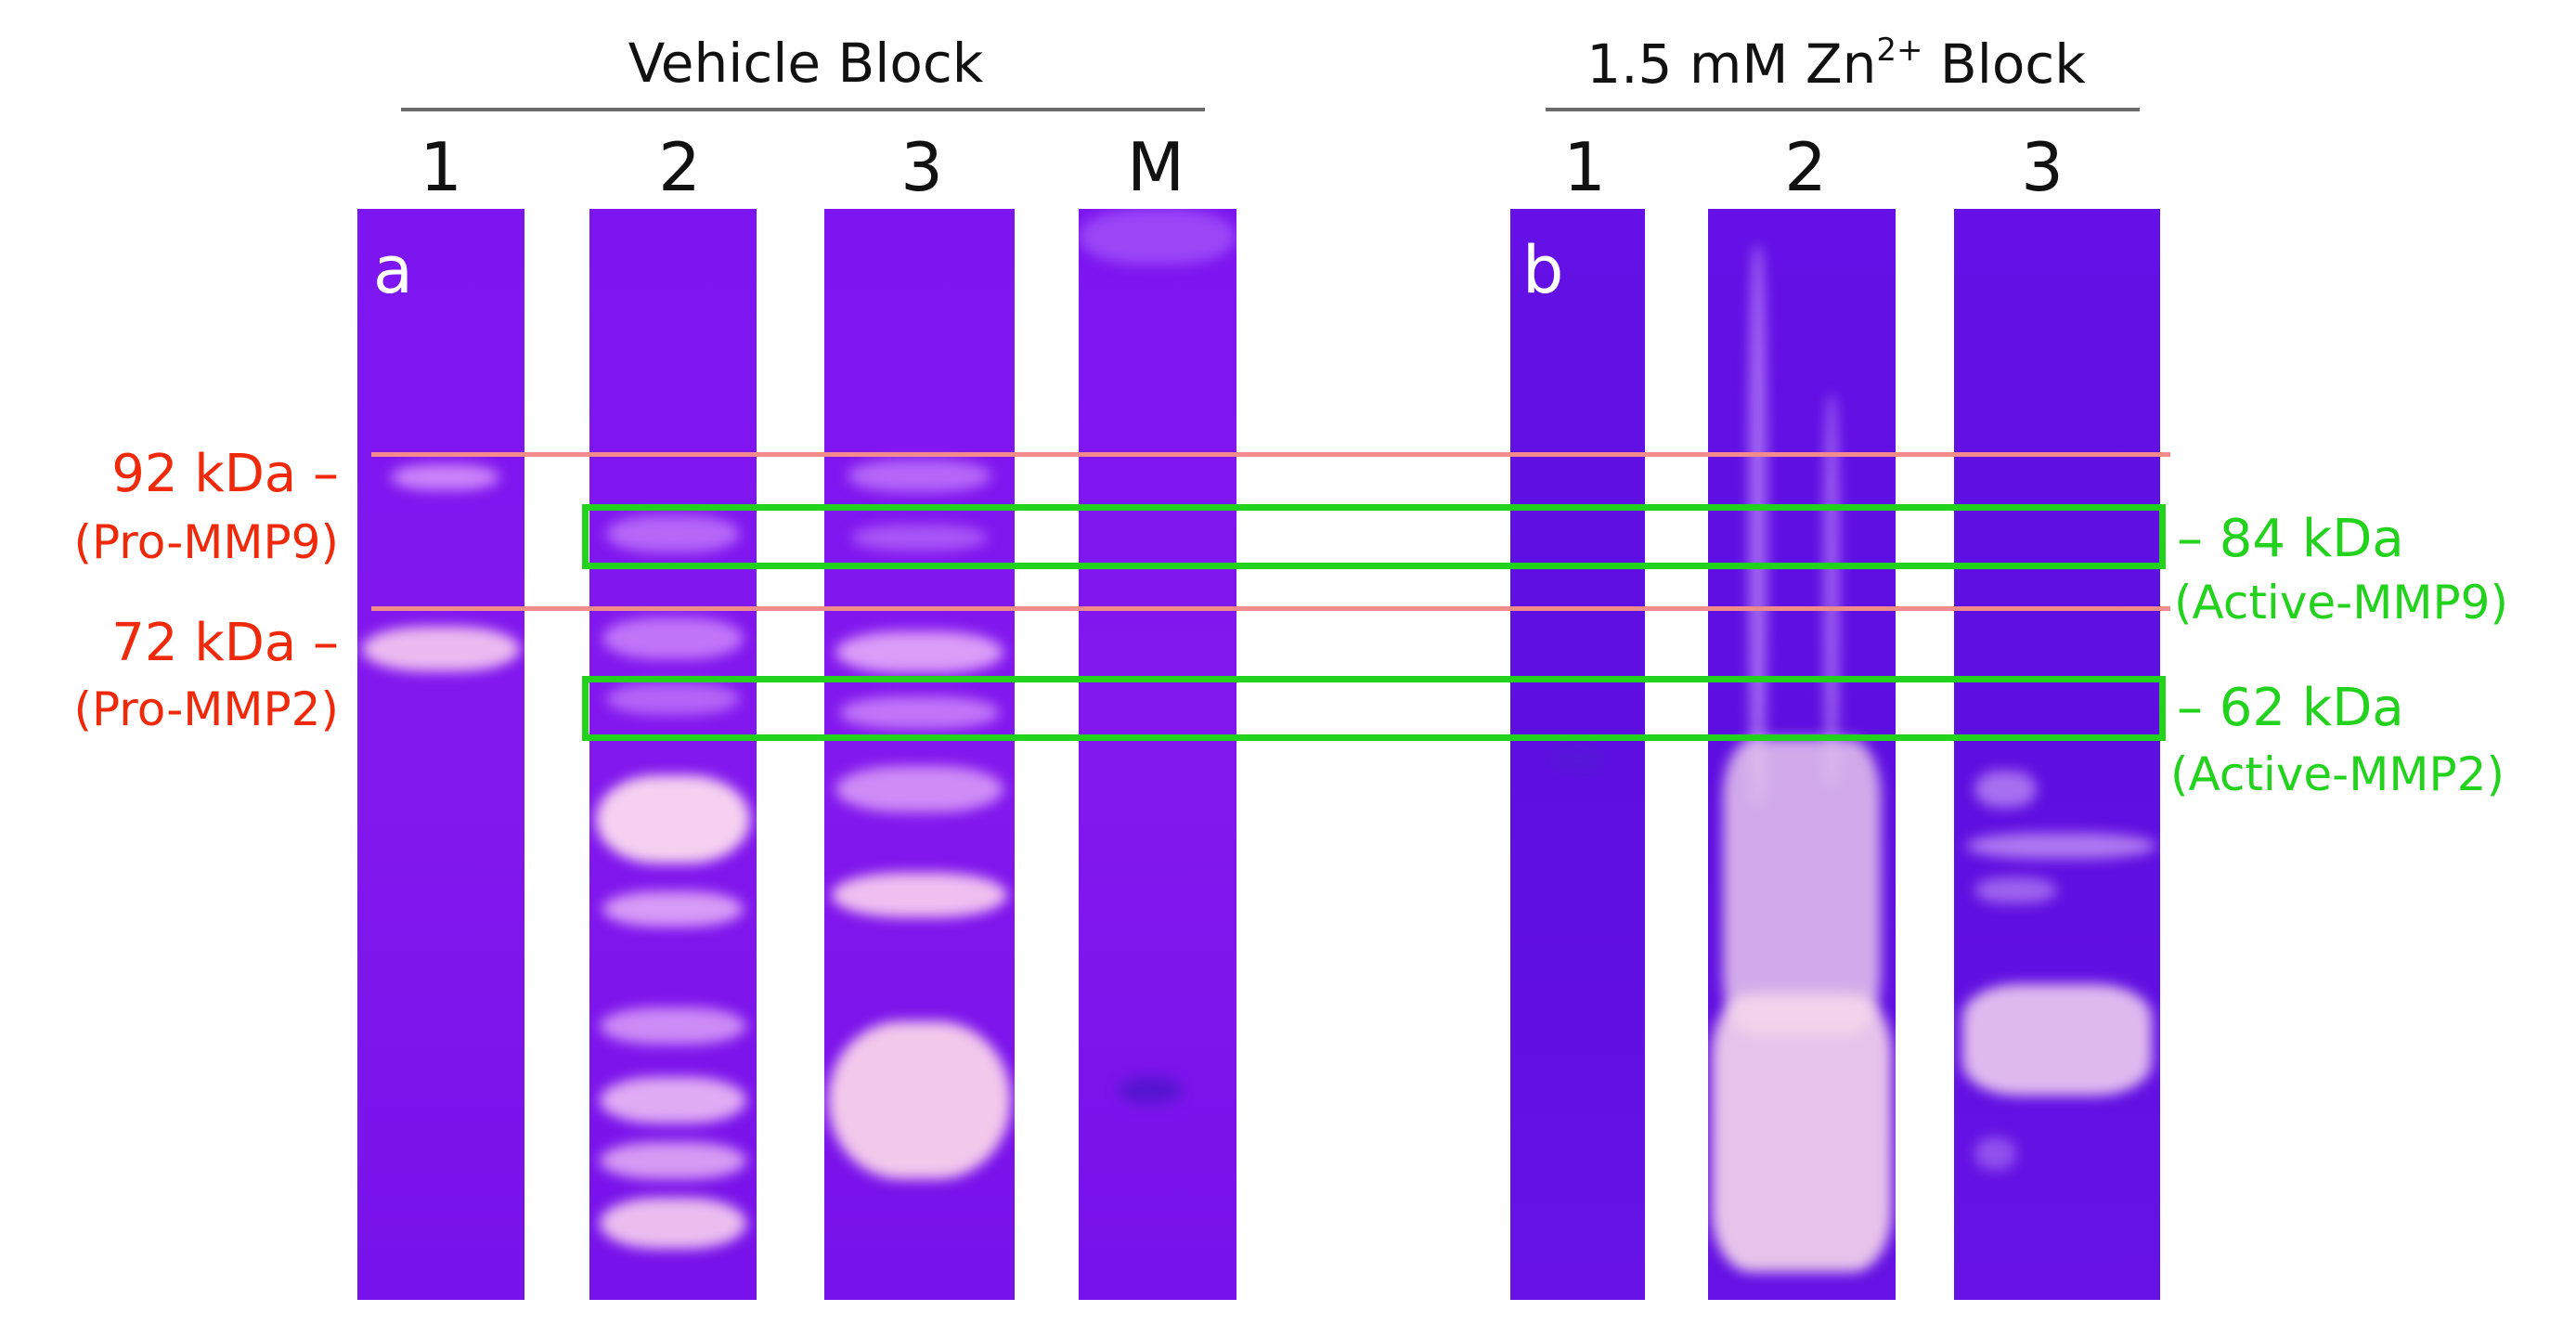  What do you see at coordinates (1805, 167) in the screenshot?
I see `zinc-lane-label-2: 2` at bounding box center [1805, 167].